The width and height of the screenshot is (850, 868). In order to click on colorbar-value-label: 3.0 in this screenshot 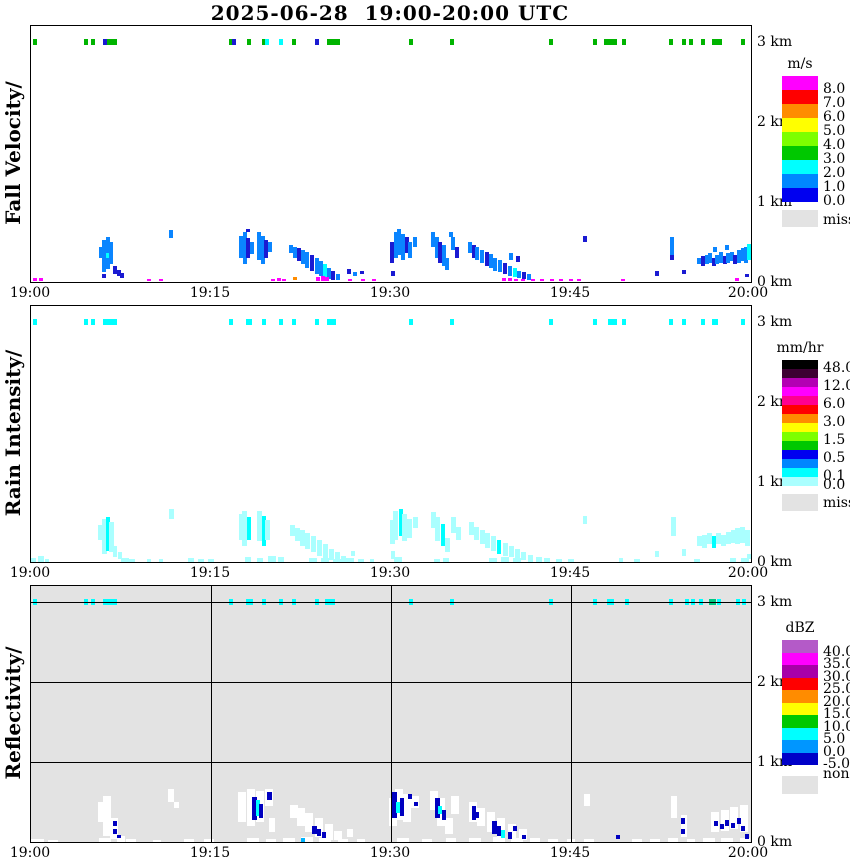, I will do `click(834, 422)`.